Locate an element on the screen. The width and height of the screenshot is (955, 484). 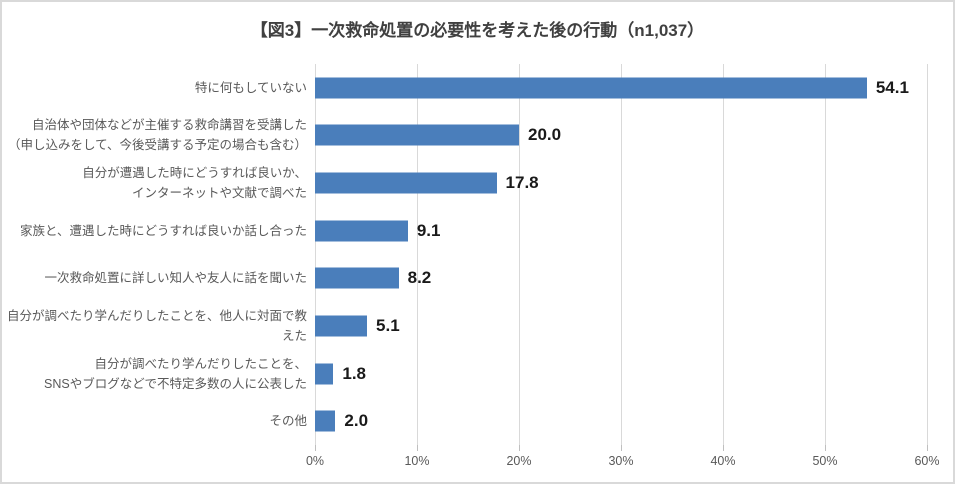
bar-row: 一次救命処置に詳しい知人や友人に話を聞いた 8.2 is located at coordinates (477, 279).